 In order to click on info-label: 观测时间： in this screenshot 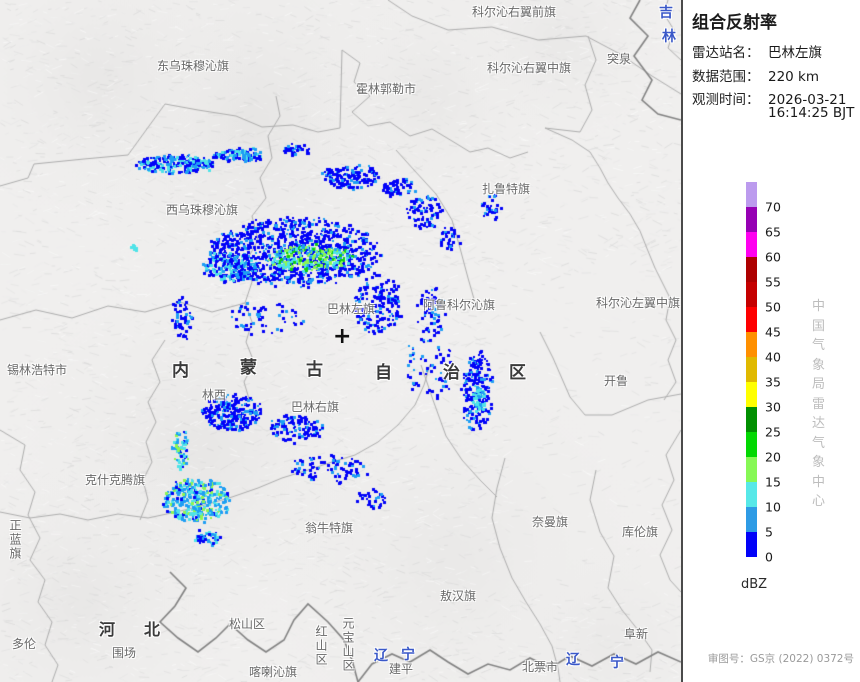, I will do `click(726, 100)`.